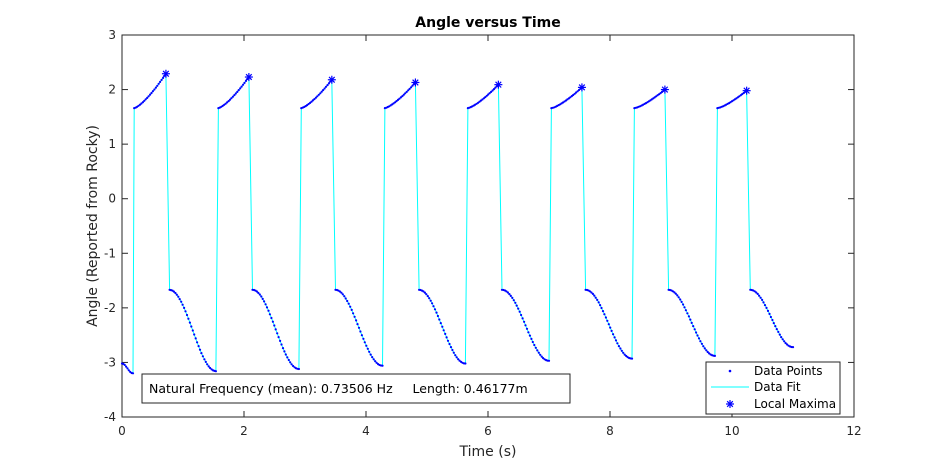  Describe the element at coordinates (488, 431) in the screenshot. I see `x-tick-label: 6` at that location.